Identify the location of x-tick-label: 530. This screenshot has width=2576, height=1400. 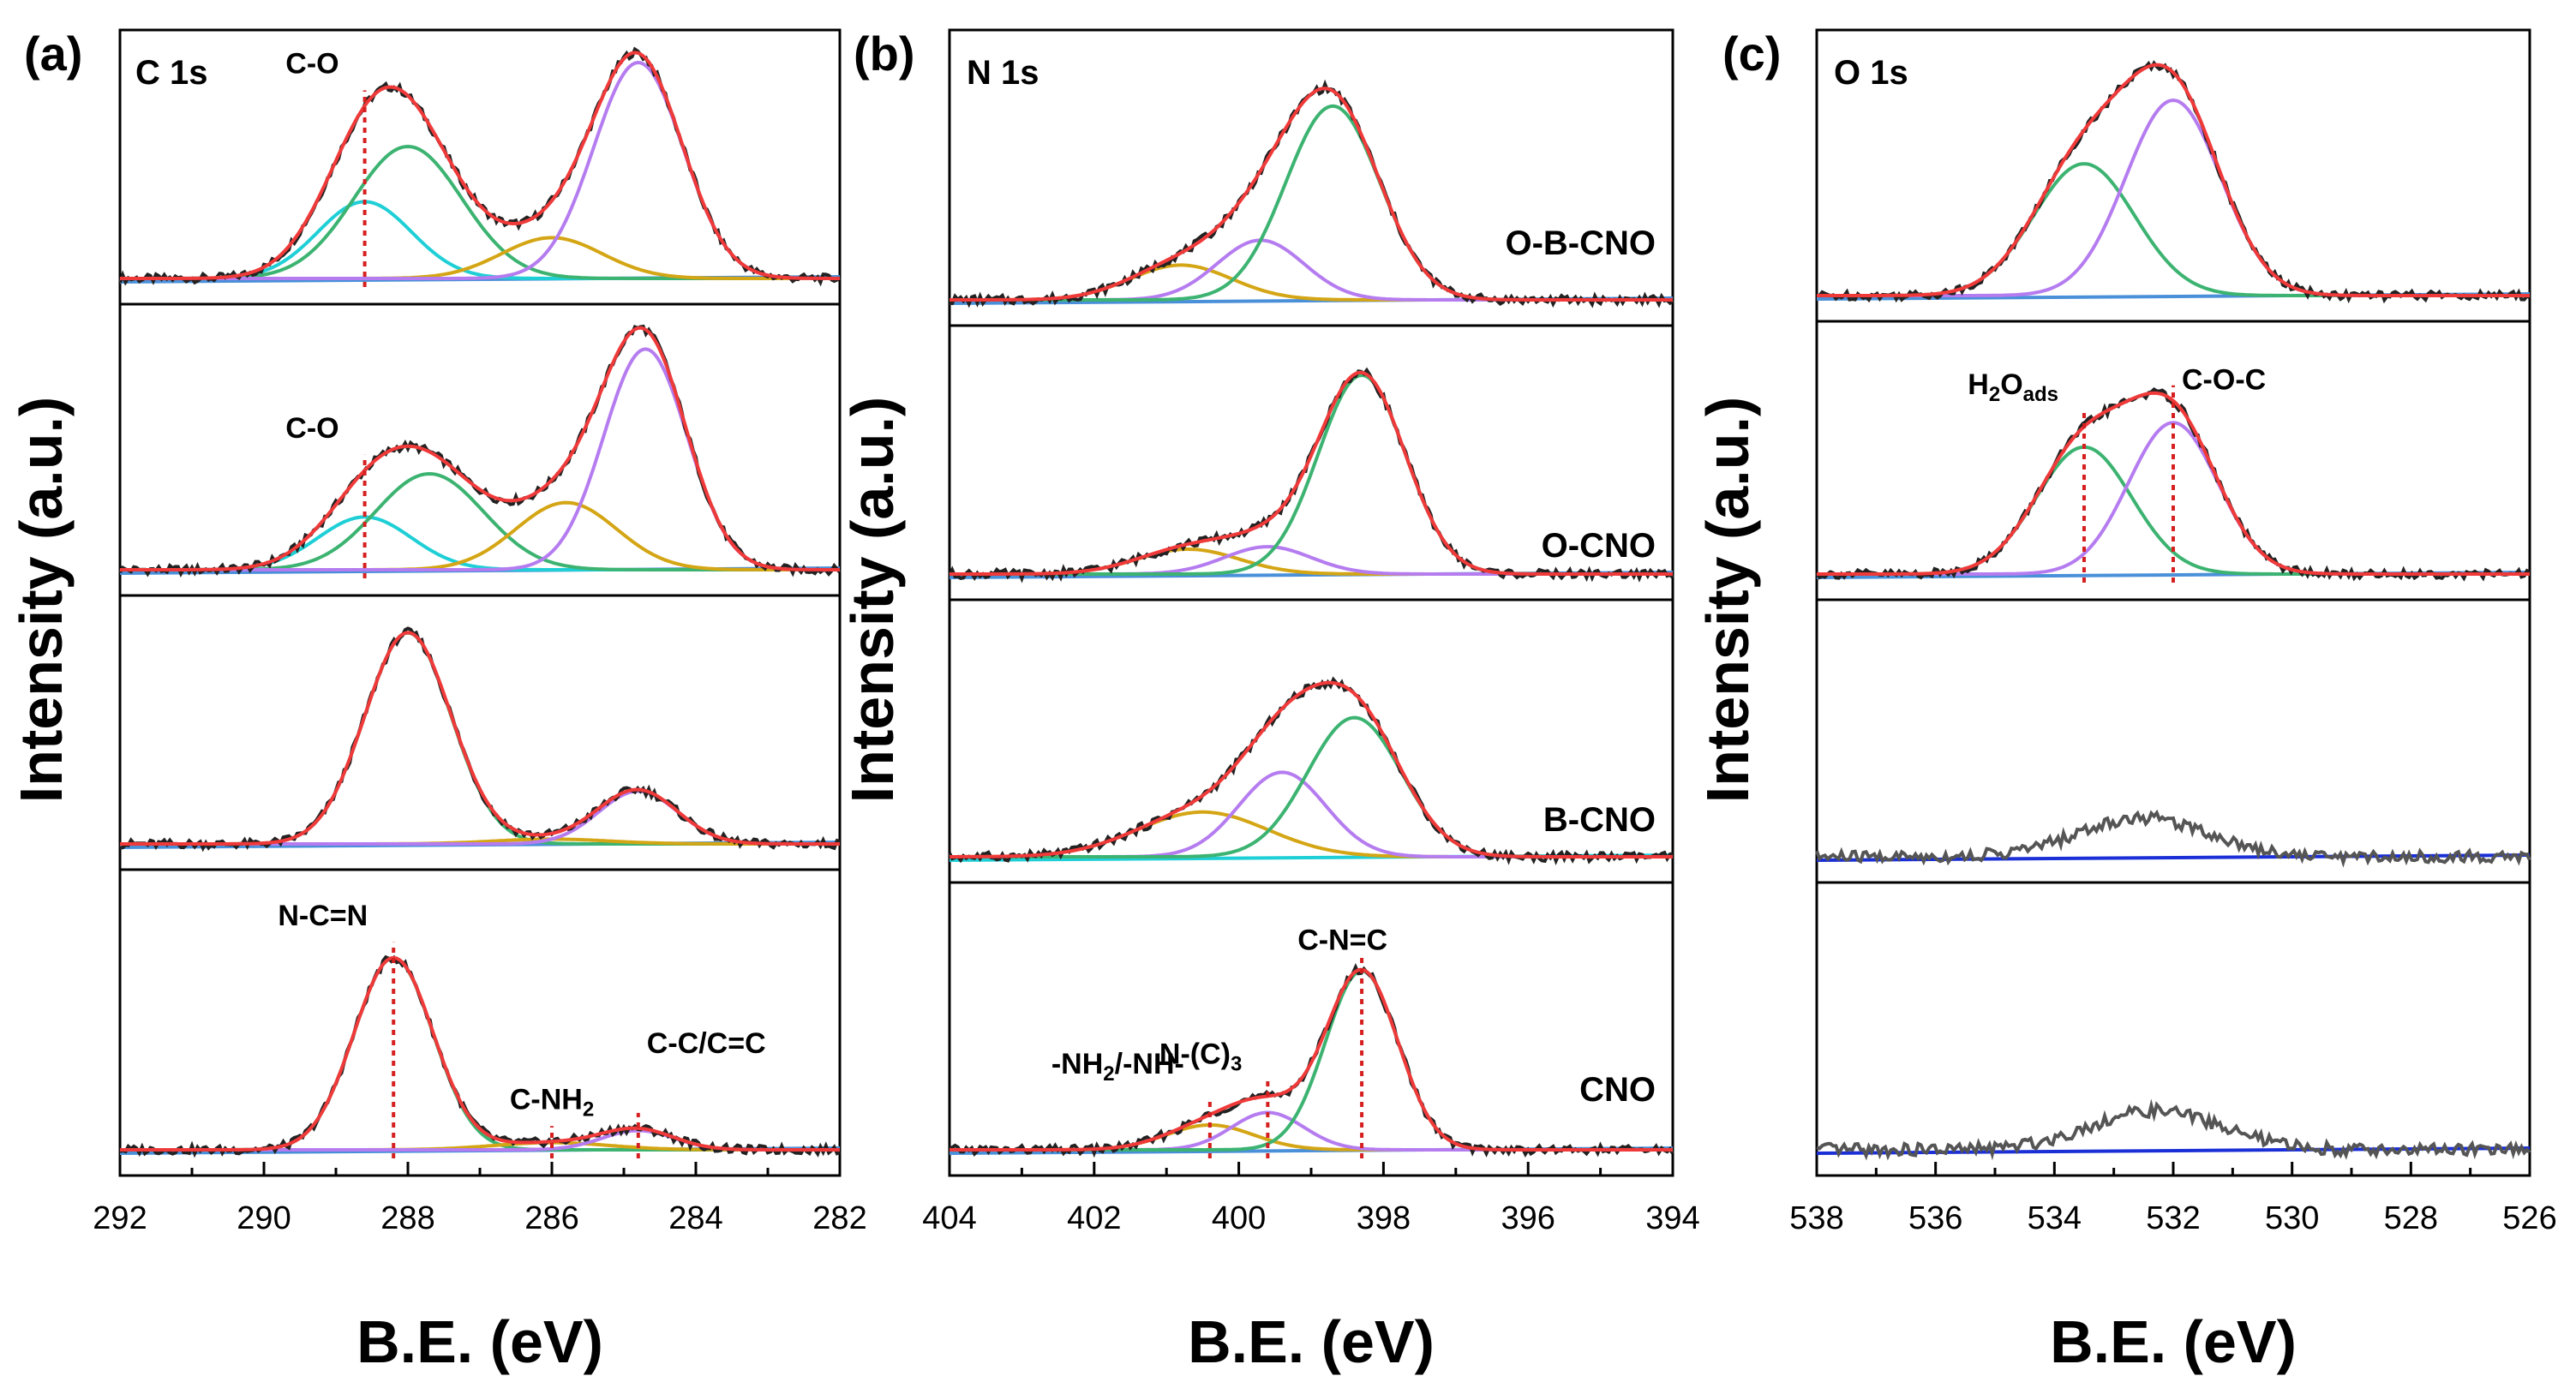
(2292, 1218).